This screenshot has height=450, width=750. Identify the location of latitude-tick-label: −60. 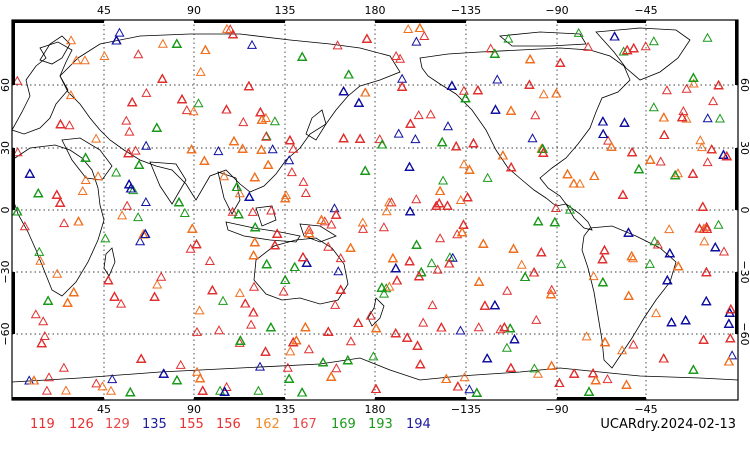
(744, 333).